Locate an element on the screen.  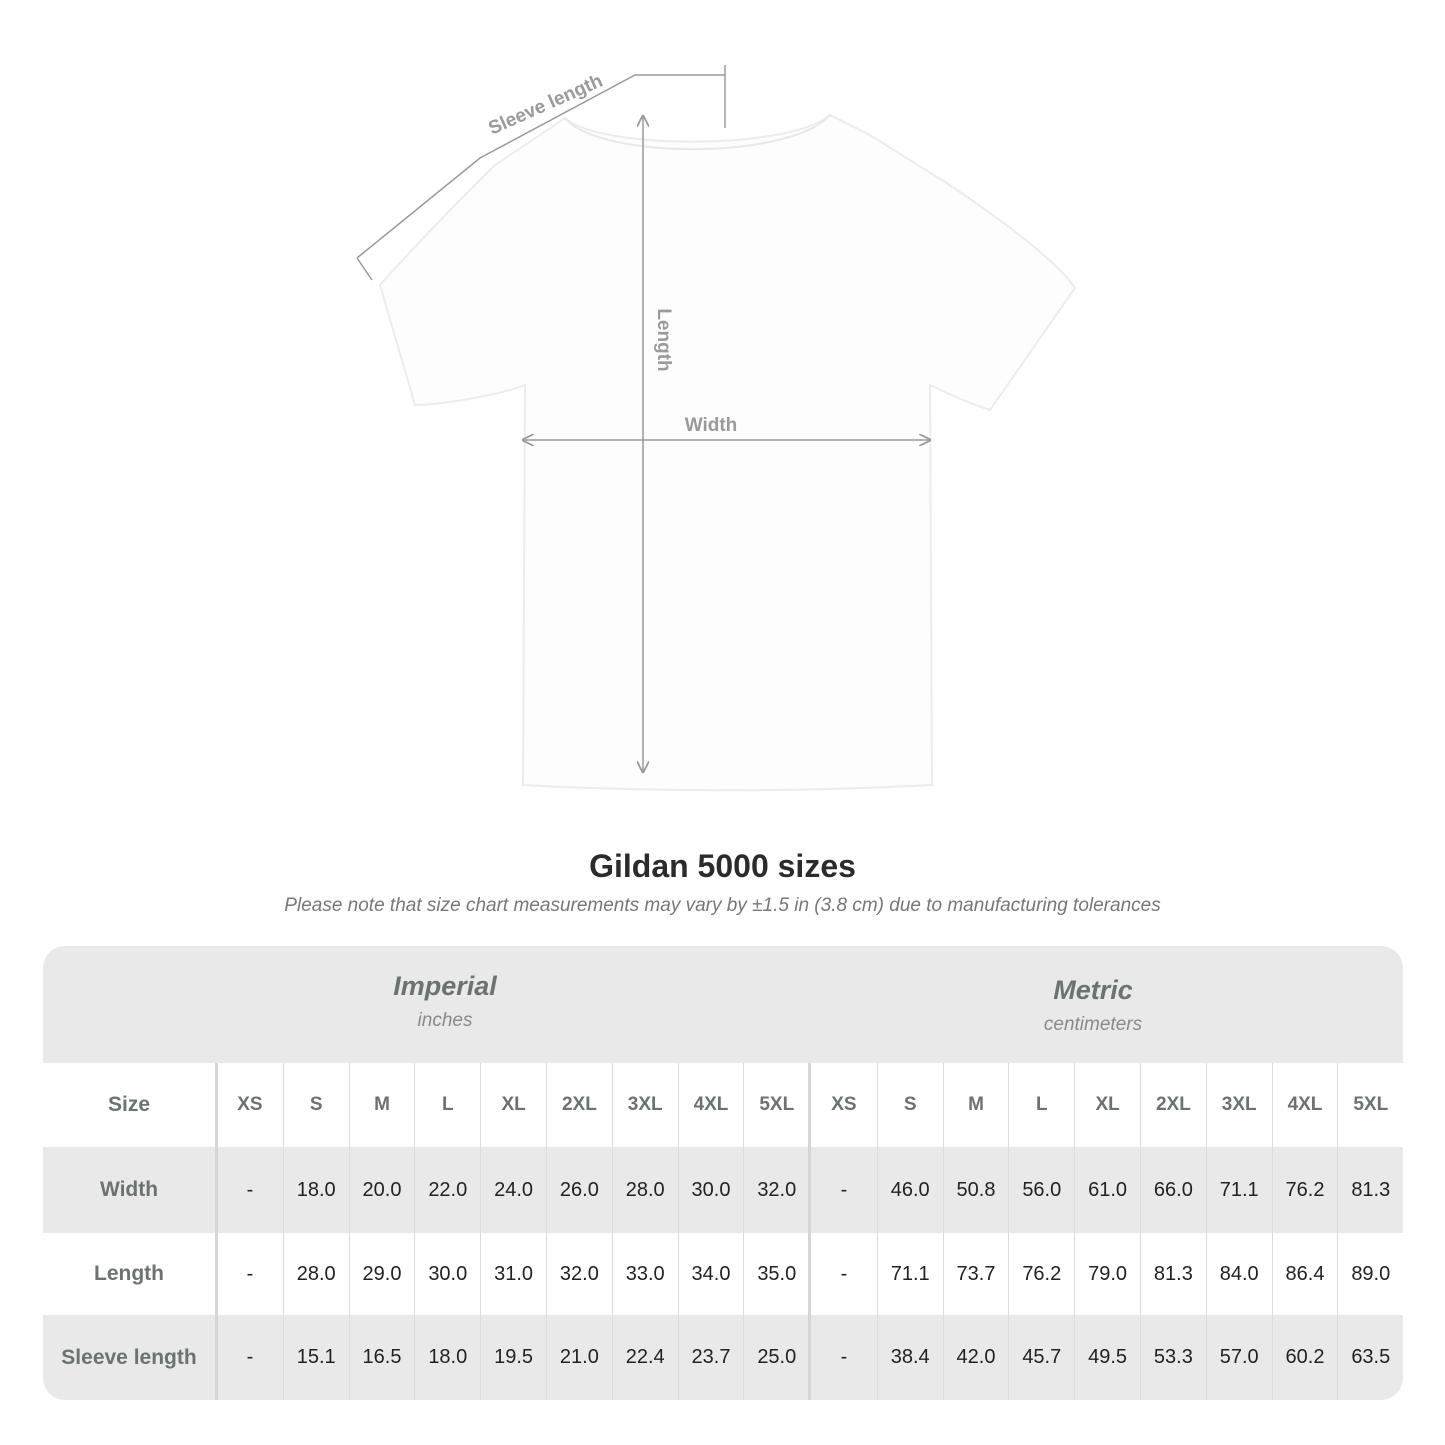
table-cell: 31.0 is located at coordinates (513, 1274).